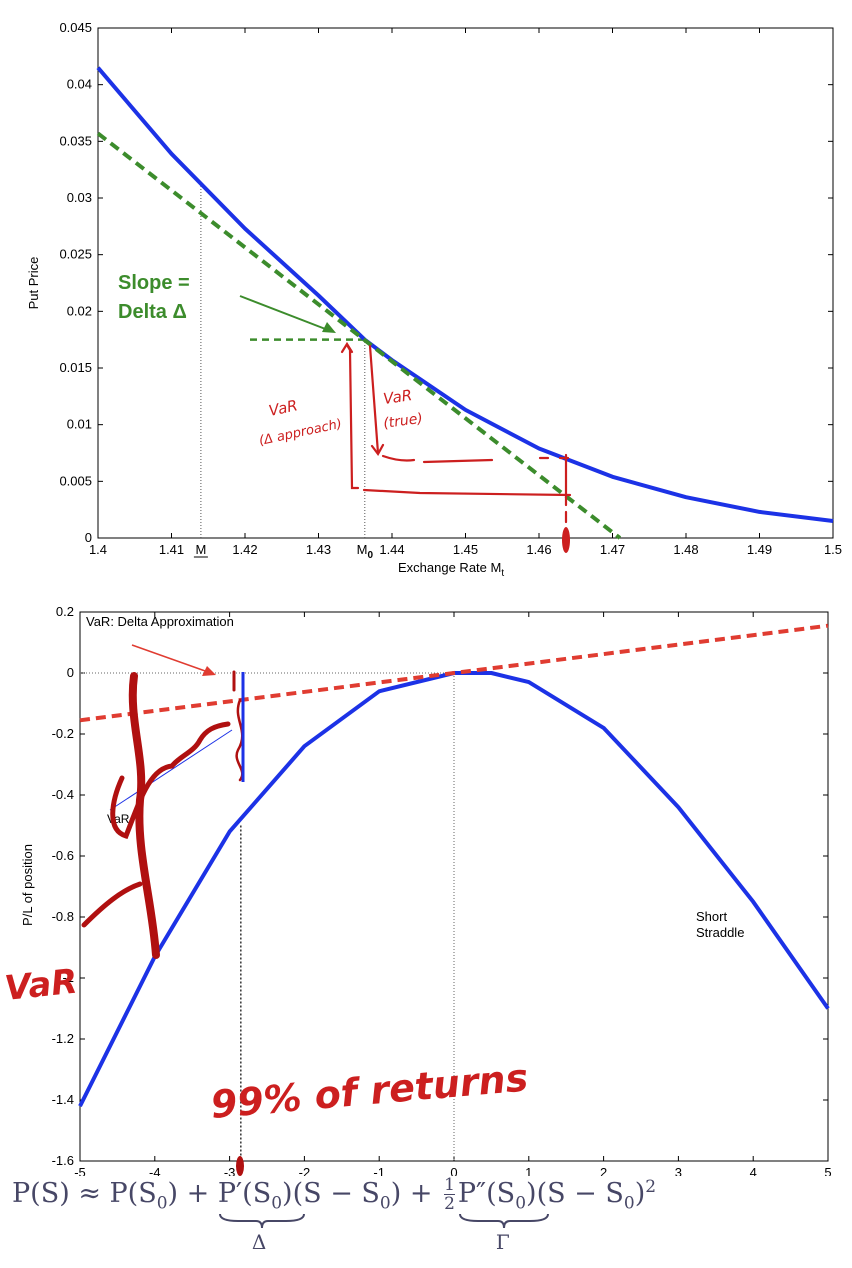 This screenshot has width=852, height=1268. Describe the element at coordinates (685, 549) in the screenshot. I see `x-tick-label: 1.48` at that location.